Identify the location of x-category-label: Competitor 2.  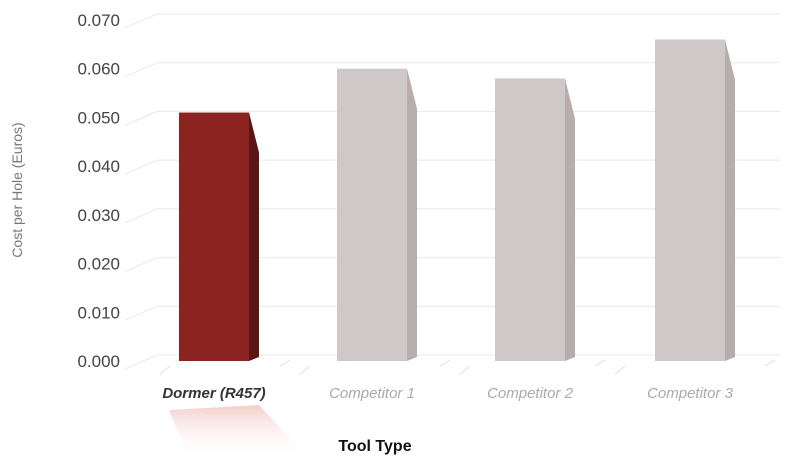
(530, 393).